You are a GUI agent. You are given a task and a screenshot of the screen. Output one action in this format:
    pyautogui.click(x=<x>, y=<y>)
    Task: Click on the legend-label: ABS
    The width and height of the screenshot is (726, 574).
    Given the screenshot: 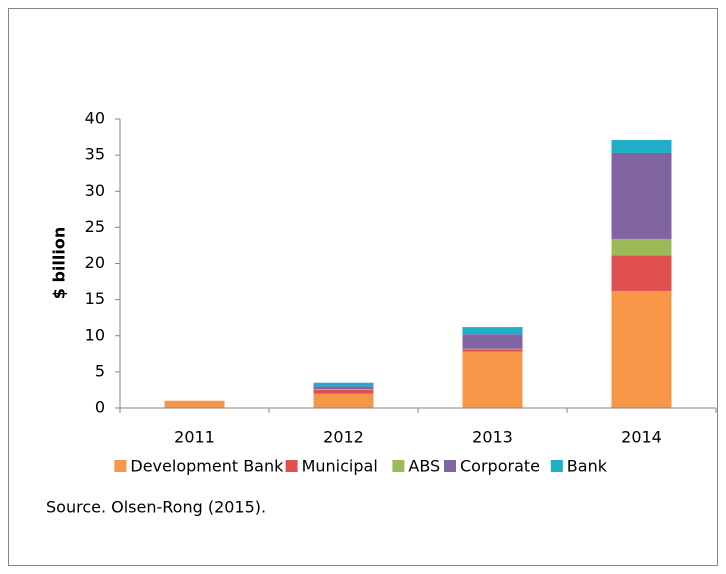 What is the action you would take?
    pyautogui.click(x=424, y=466)
    